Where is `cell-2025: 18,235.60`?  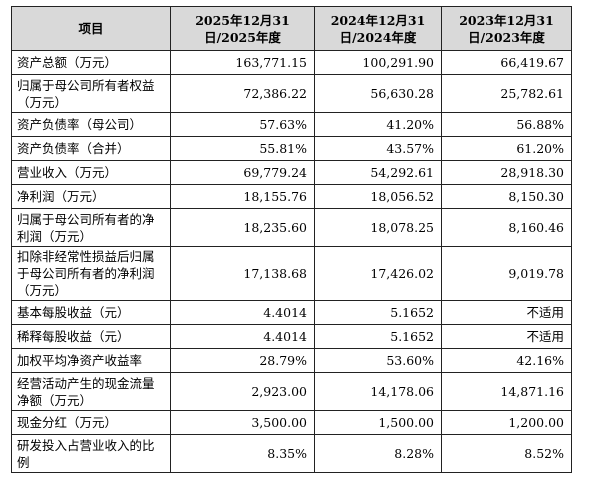 cell-2025: 18,235.60 is located at coordinates (242, 227).